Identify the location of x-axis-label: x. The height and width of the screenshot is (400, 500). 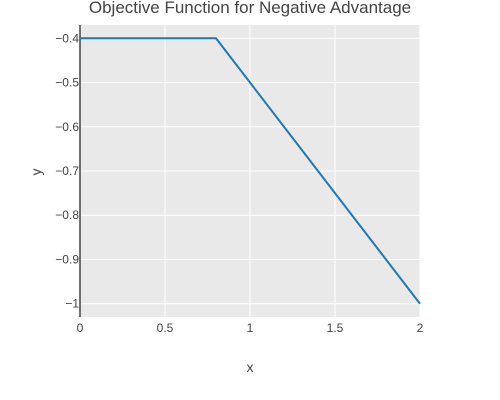
(250, 367).